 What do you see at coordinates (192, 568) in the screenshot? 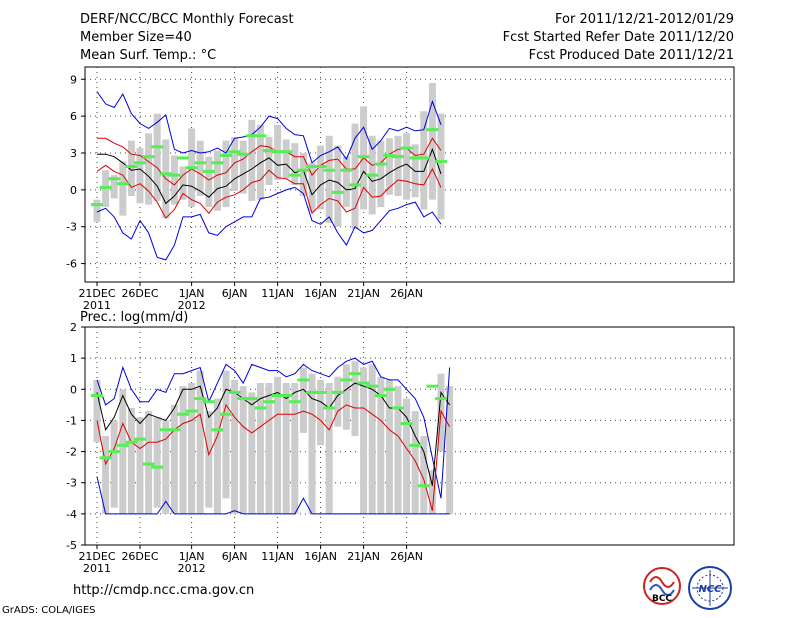
I see `prec-xtick-sublabel-2: 2012` at bounding box center [192, 568].